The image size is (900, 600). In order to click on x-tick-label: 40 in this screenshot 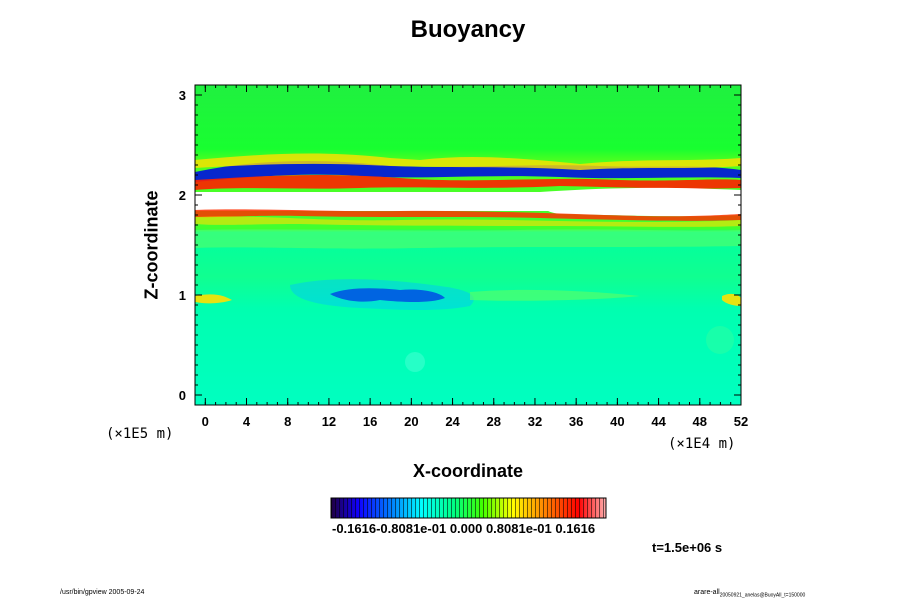, I will do `click(617, 421)`.